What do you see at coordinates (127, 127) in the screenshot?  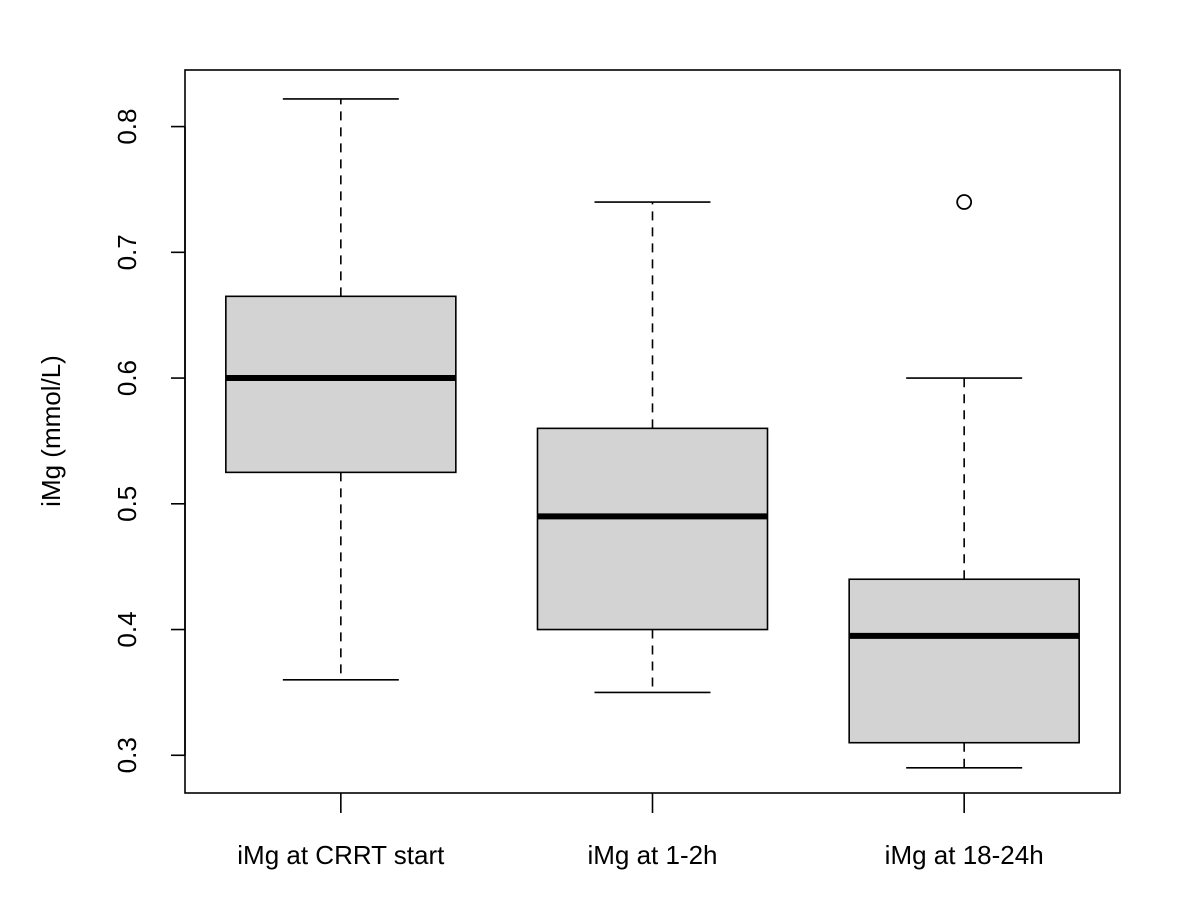 I see `y-tick-label: 0.8` at bounding box center [127, 127].